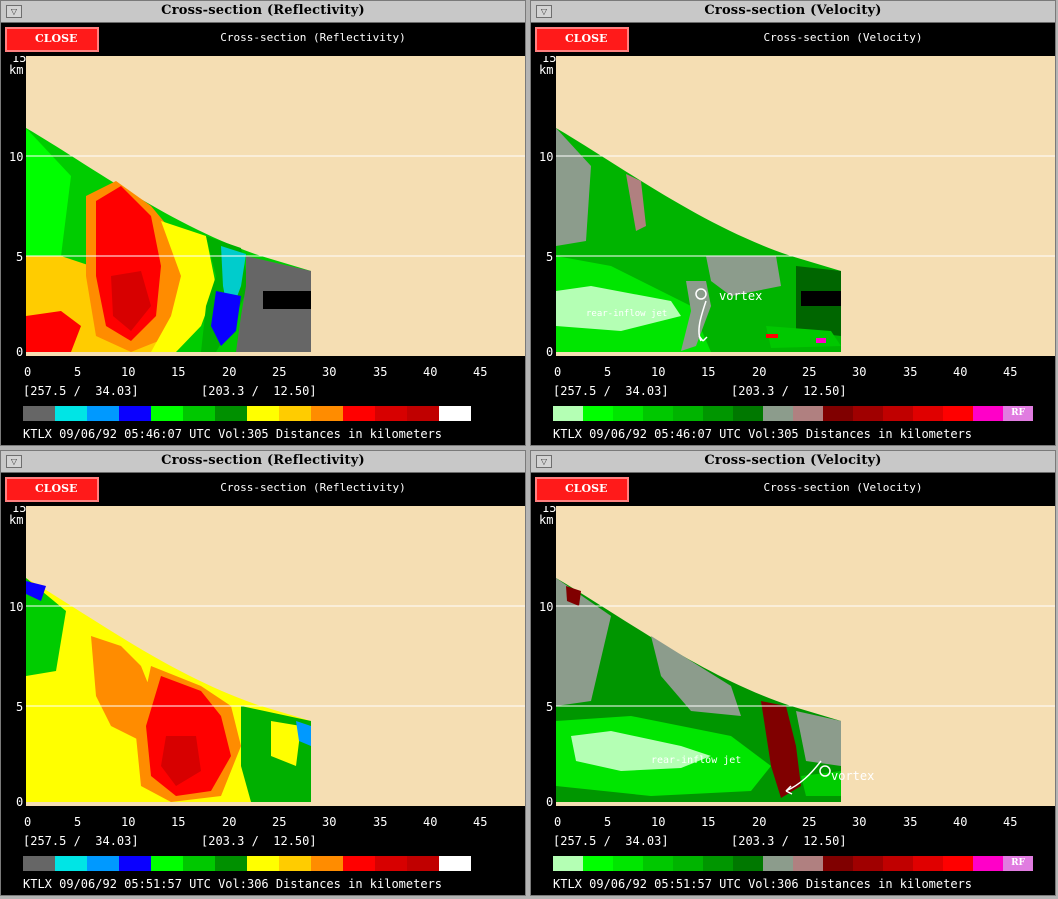 The image size is (1058, 899). I want to click on panel-header: CLOSE Cross-section (Velocity), so click(793, 39).